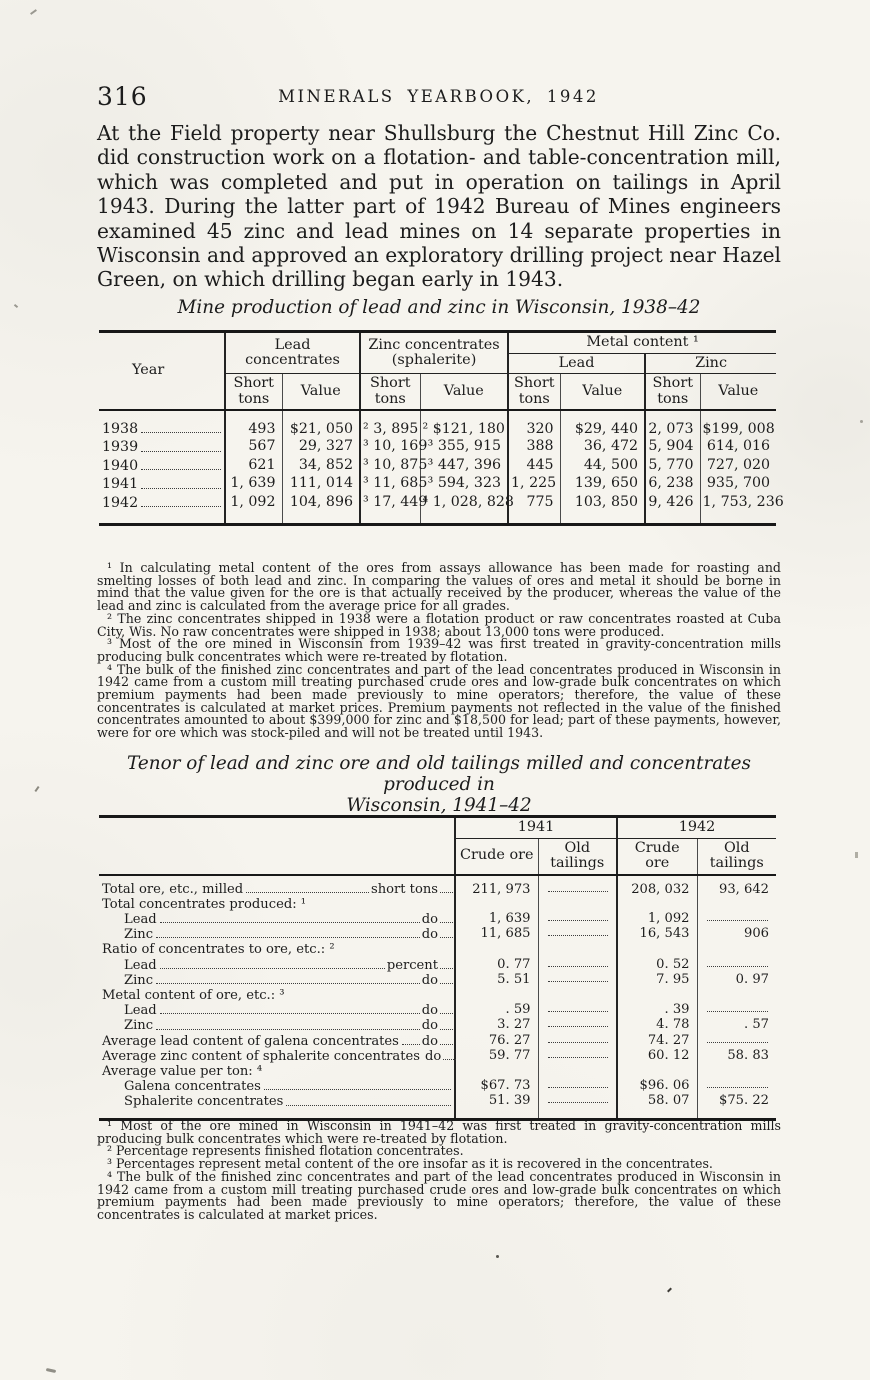  What do you see at coordinates (277, 965) in the screenshot?
I see `row-label-cell: Lead percent` at bounding box center [277, 965].